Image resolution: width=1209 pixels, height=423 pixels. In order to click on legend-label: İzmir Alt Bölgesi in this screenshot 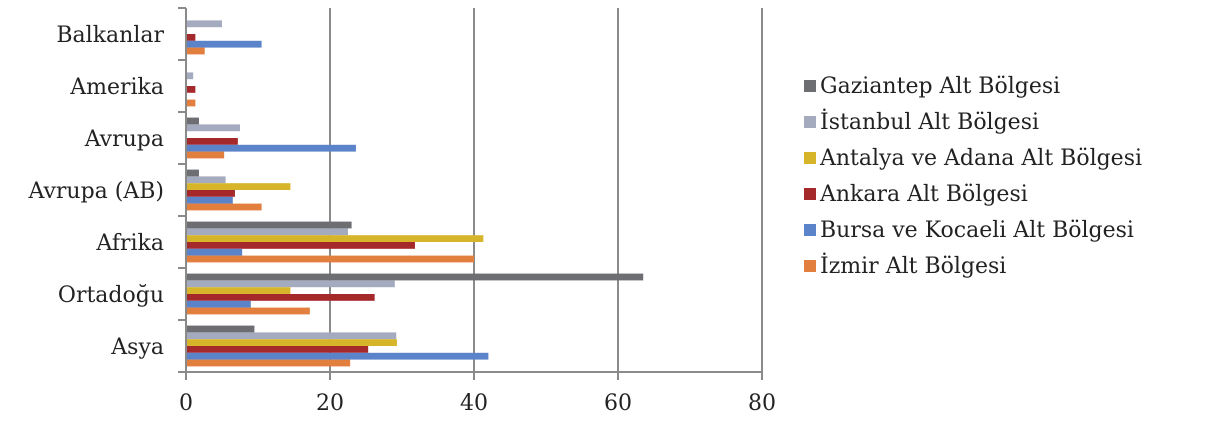, I will do `click(913, 265)`.